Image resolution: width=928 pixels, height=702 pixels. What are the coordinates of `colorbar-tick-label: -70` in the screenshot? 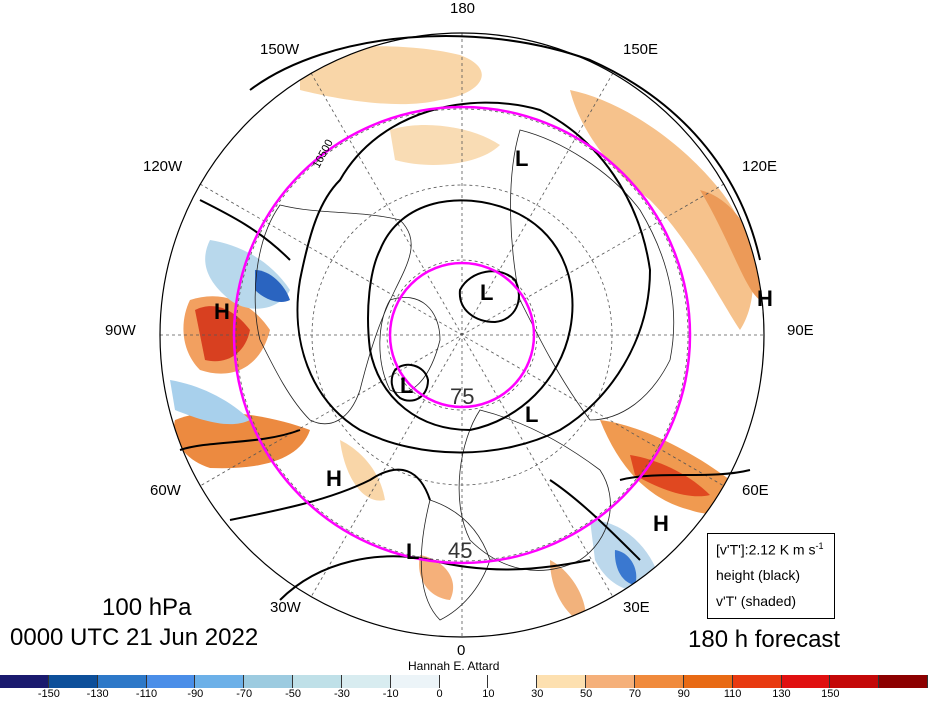 It's located at (244, 694).